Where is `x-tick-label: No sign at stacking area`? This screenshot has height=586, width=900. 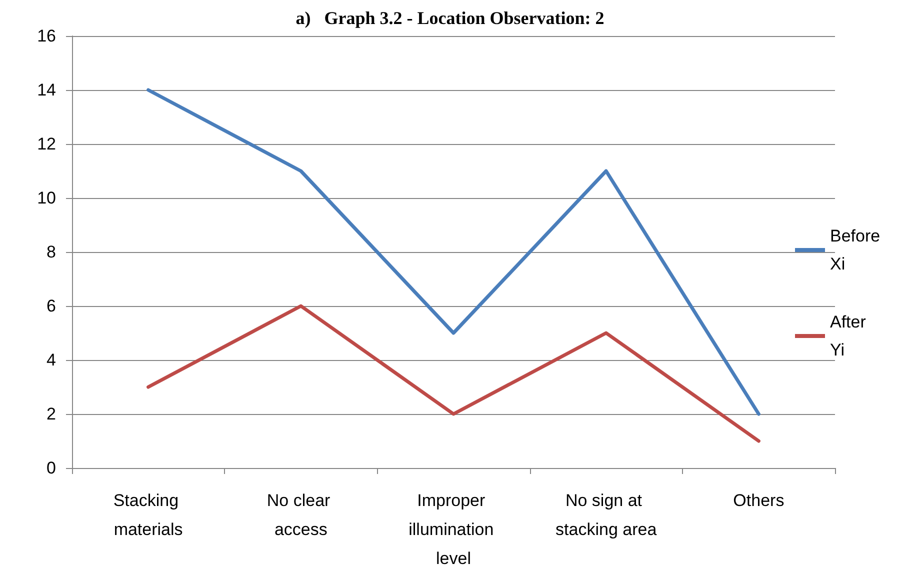 x-tick-label: No sign at stacking area is located at coordinates (607, 515).